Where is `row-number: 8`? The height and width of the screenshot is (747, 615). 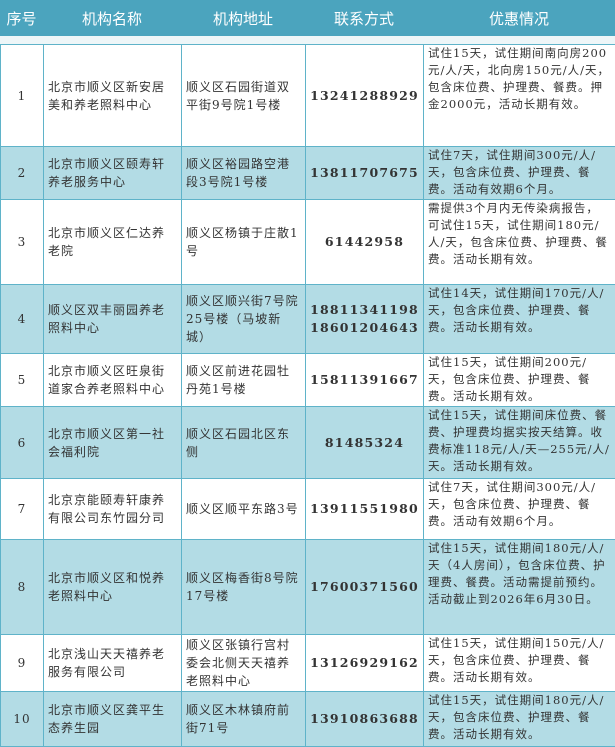 row-number: 8 is located at coordinates (22, 587).